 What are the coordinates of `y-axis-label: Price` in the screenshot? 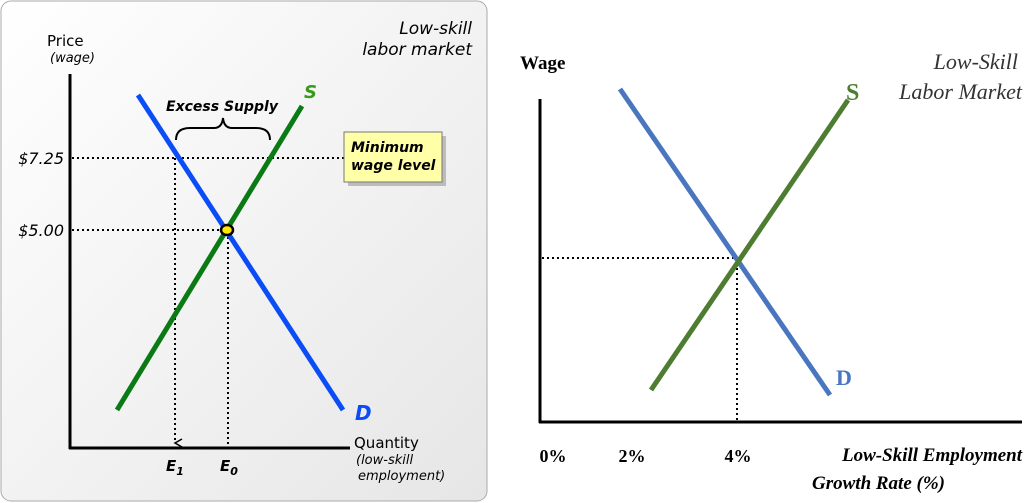 It's located at (65, 41).